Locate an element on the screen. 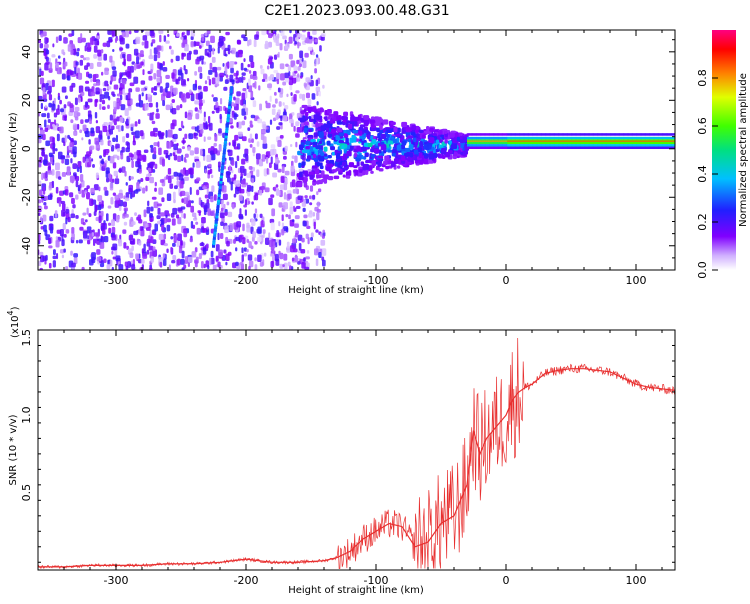  spectrogram-xtick-label: 0 is located at coordinates (506, 280).